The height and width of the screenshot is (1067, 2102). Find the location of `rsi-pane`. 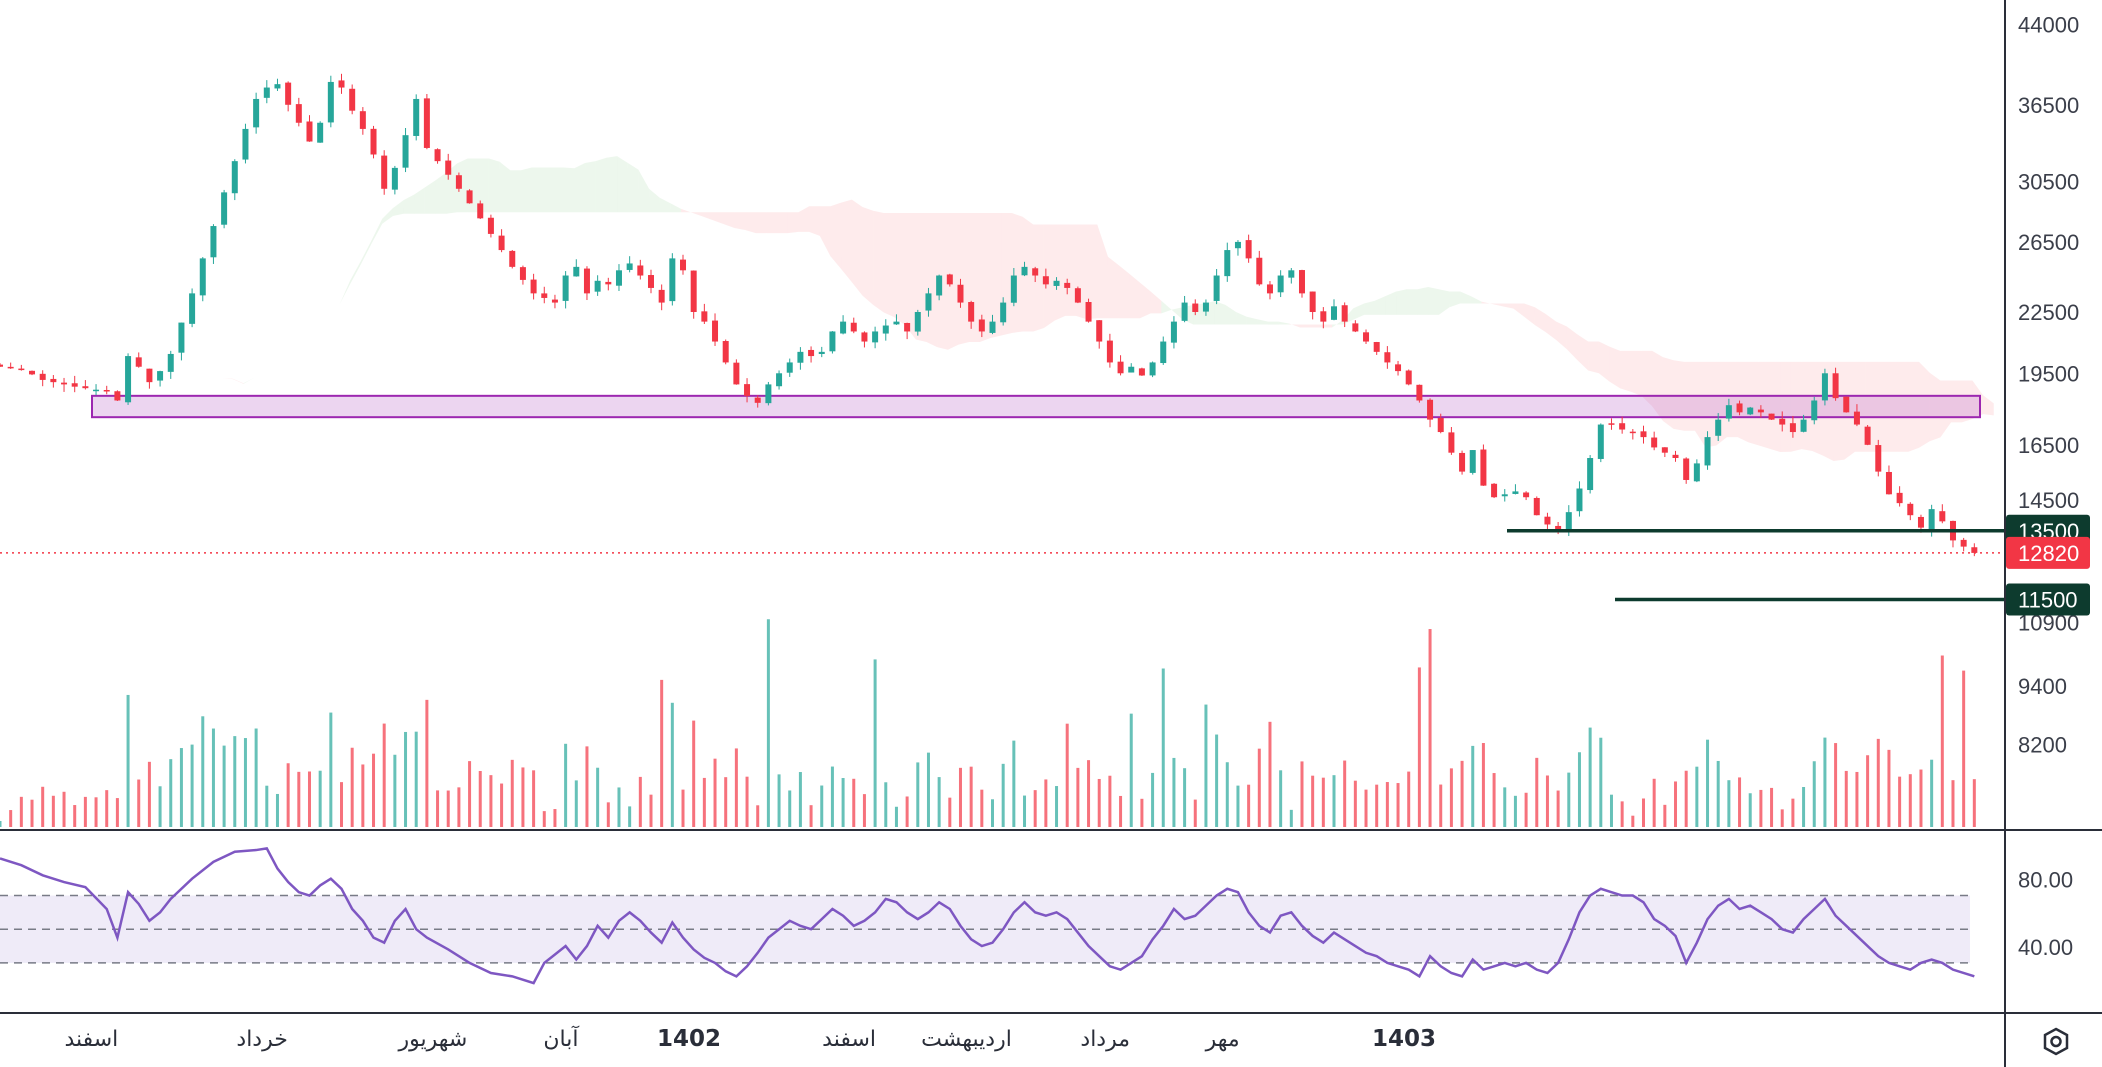

rsi-pane is located at coordinates (987, 915).